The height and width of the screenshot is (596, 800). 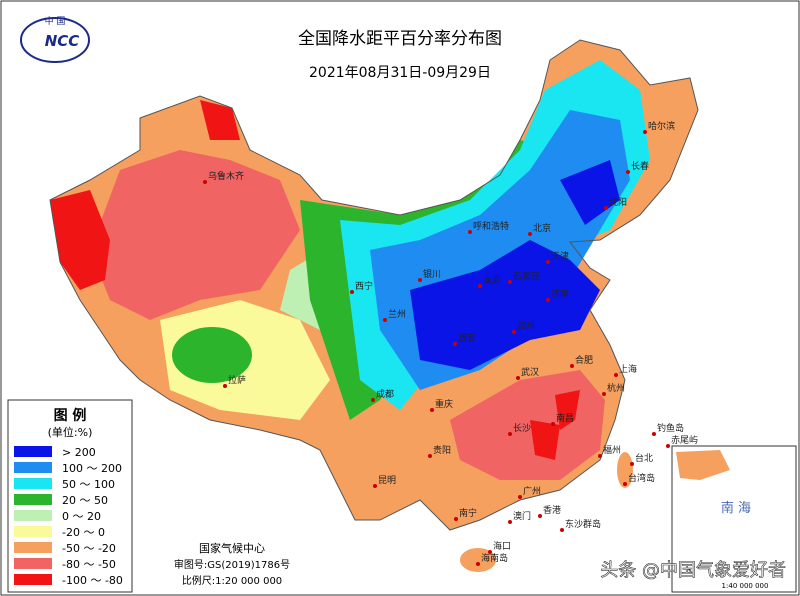 I want to click on city-label: 澳门, so click(x=522, y=516).